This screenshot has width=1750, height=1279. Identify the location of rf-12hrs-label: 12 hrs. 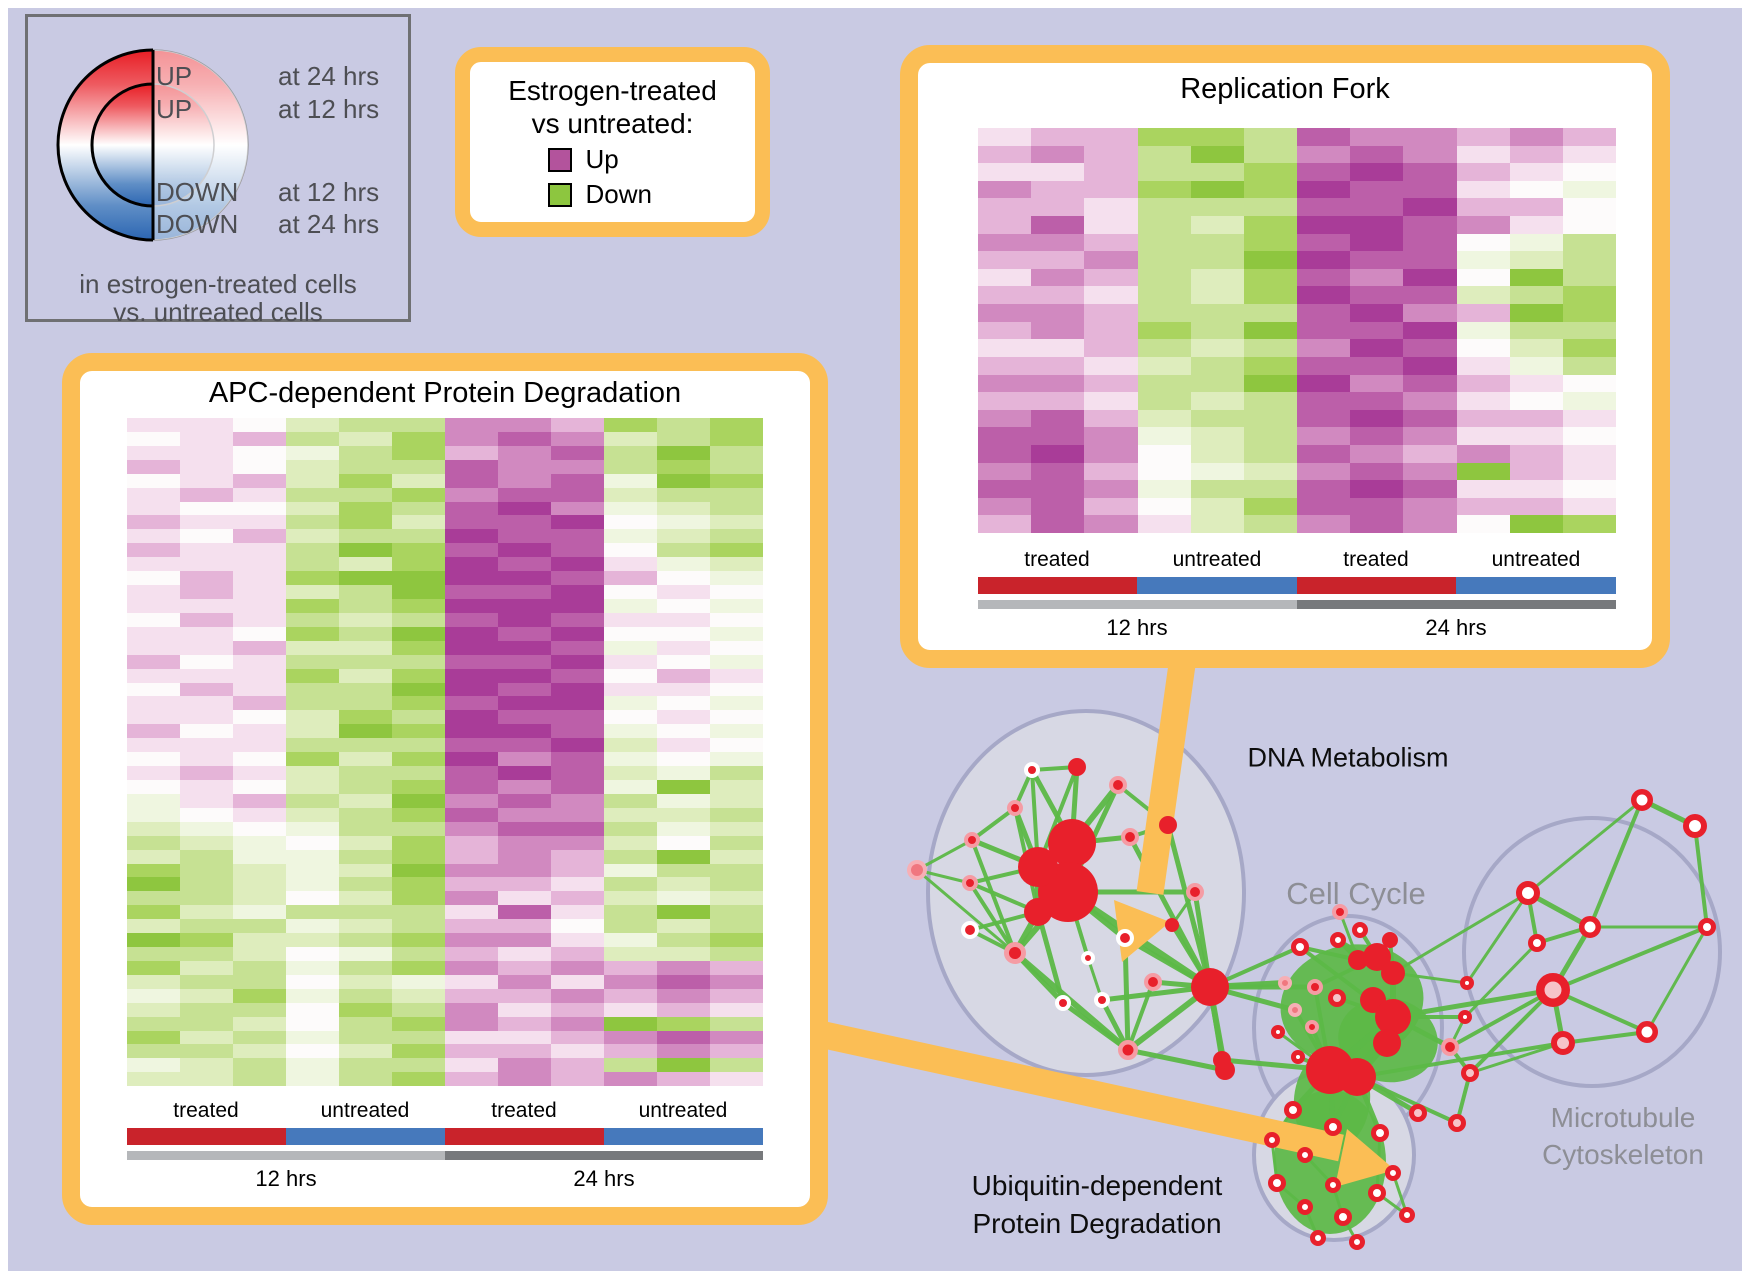
(1137, 627).